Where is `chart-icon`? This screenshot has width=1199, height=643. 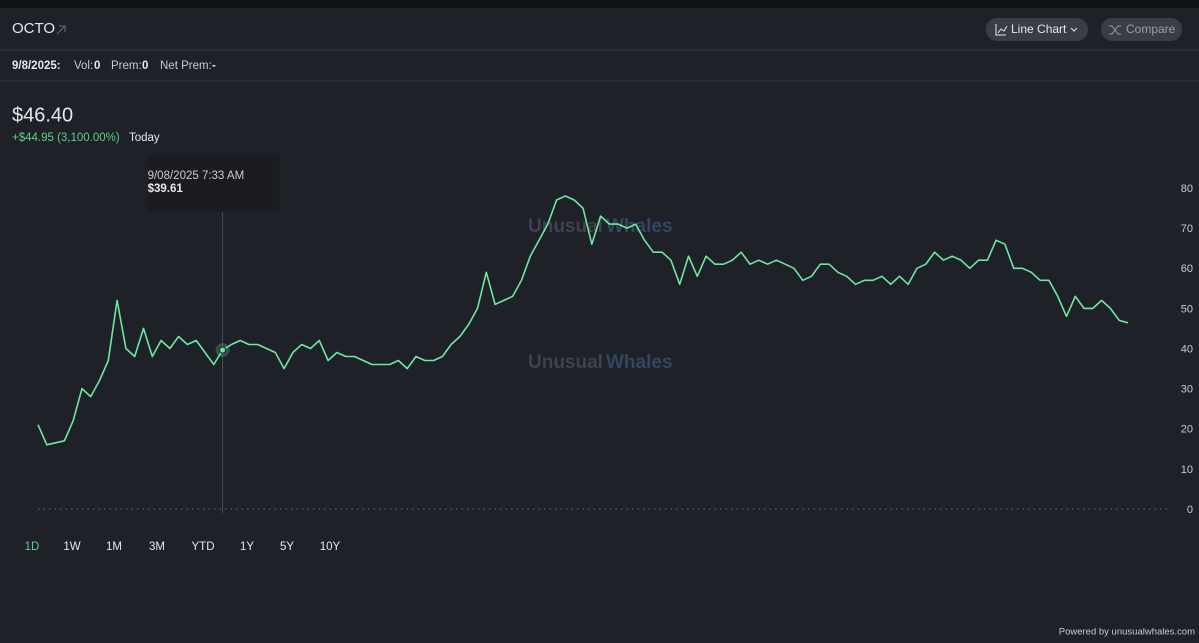
chart-icon is located at coordinates (1001, 30).